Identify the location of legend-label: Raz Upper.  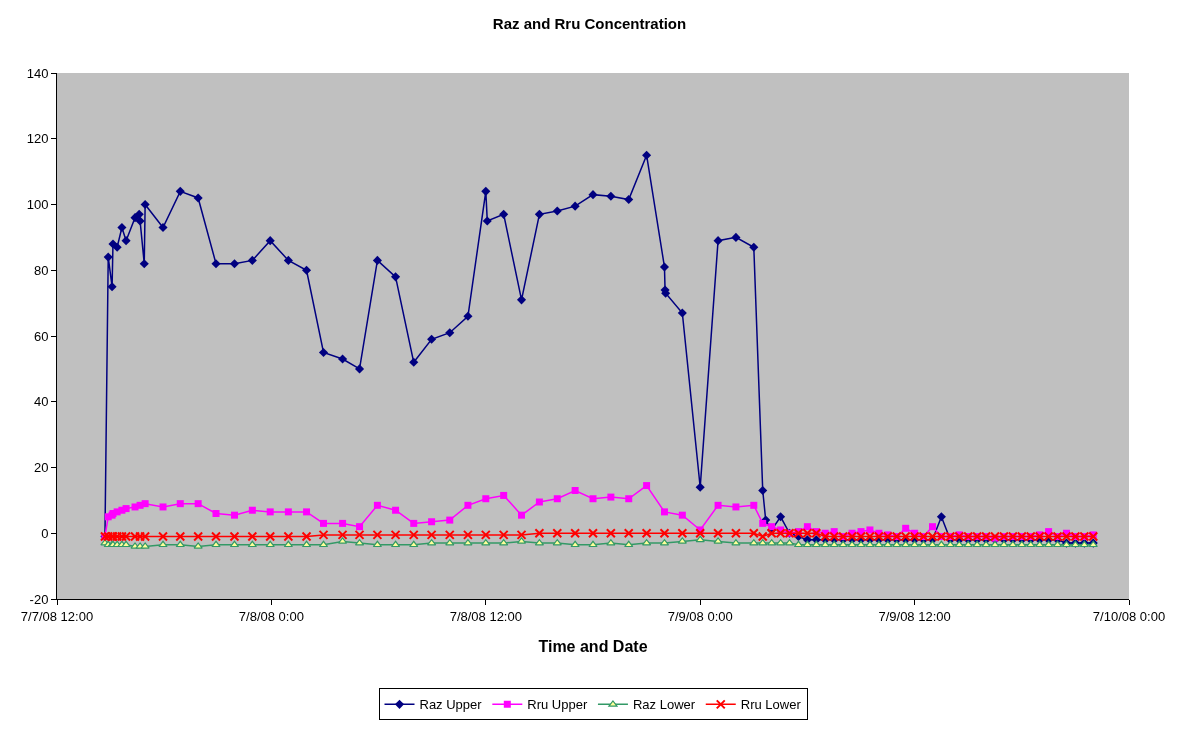
(451, 705).